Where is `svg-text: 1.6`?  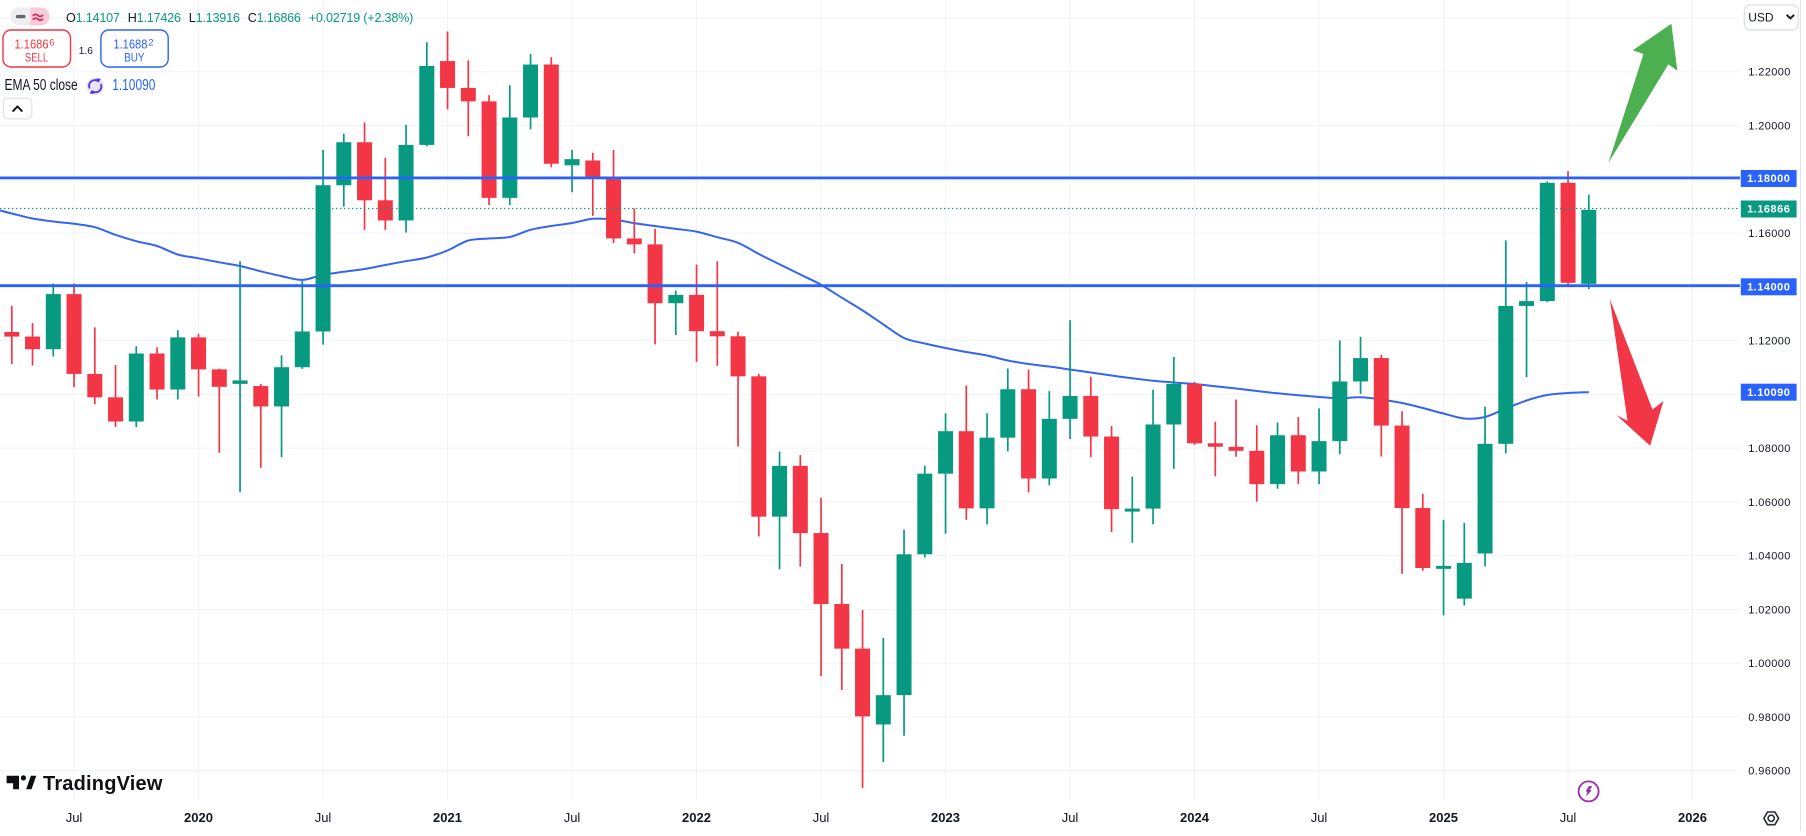
svg-text: 1.6 is located at coordinates (86, 51).